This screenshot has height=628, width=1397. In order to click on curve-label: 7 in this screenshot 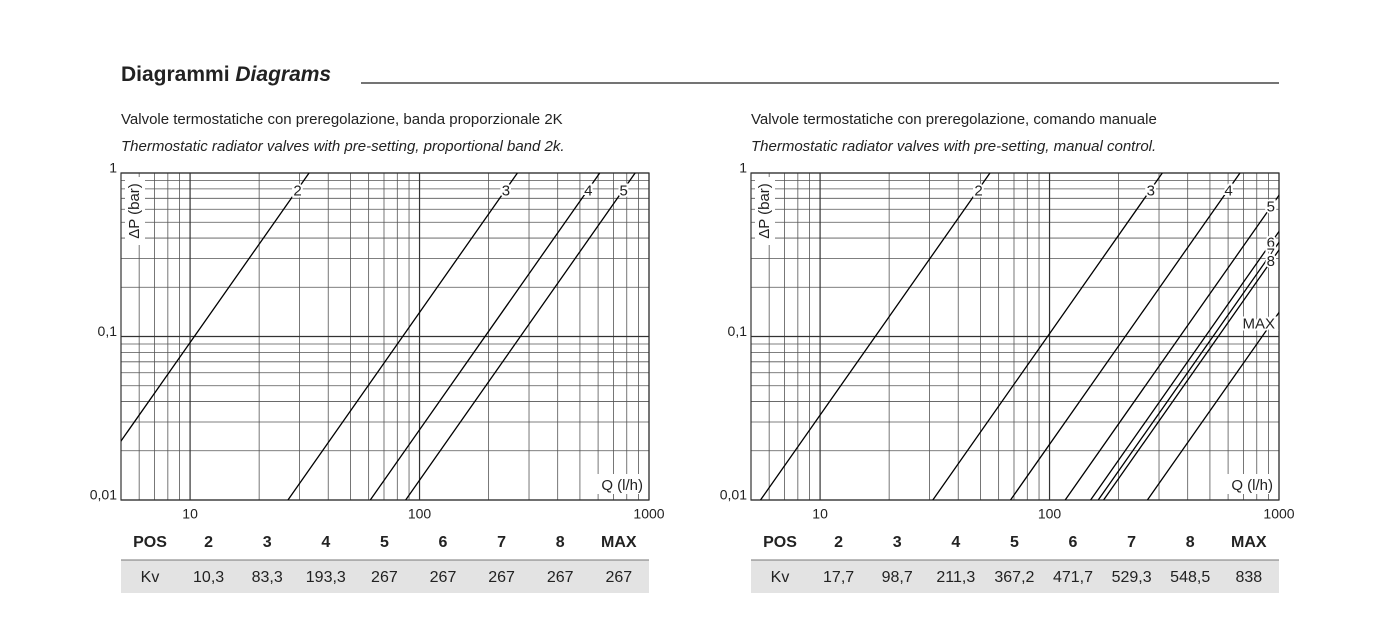, I will do `click(1271, 253)`.